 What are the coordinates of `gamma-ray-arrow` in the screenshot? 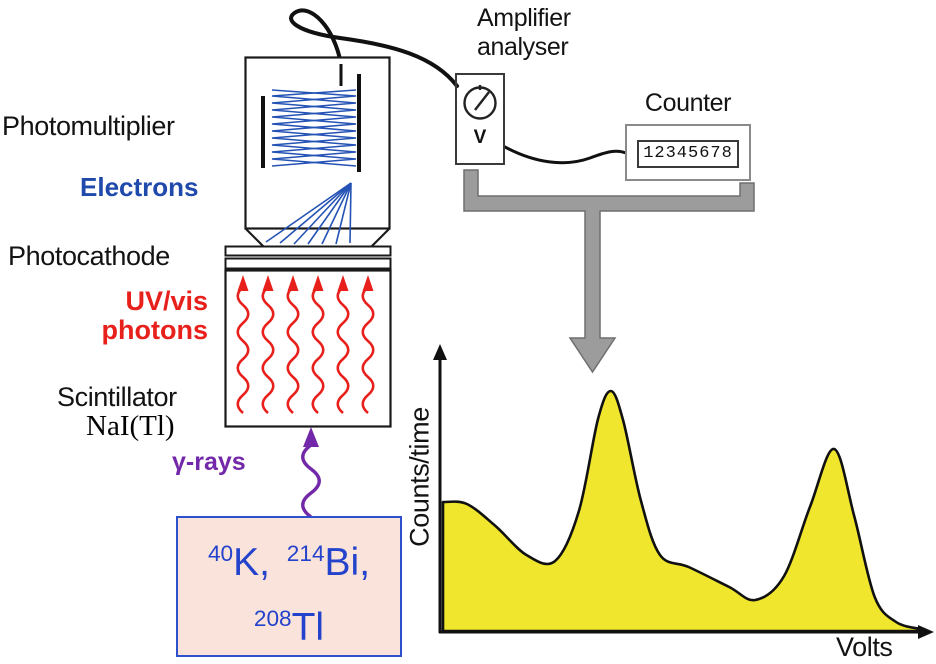 It's located at (311, 472).